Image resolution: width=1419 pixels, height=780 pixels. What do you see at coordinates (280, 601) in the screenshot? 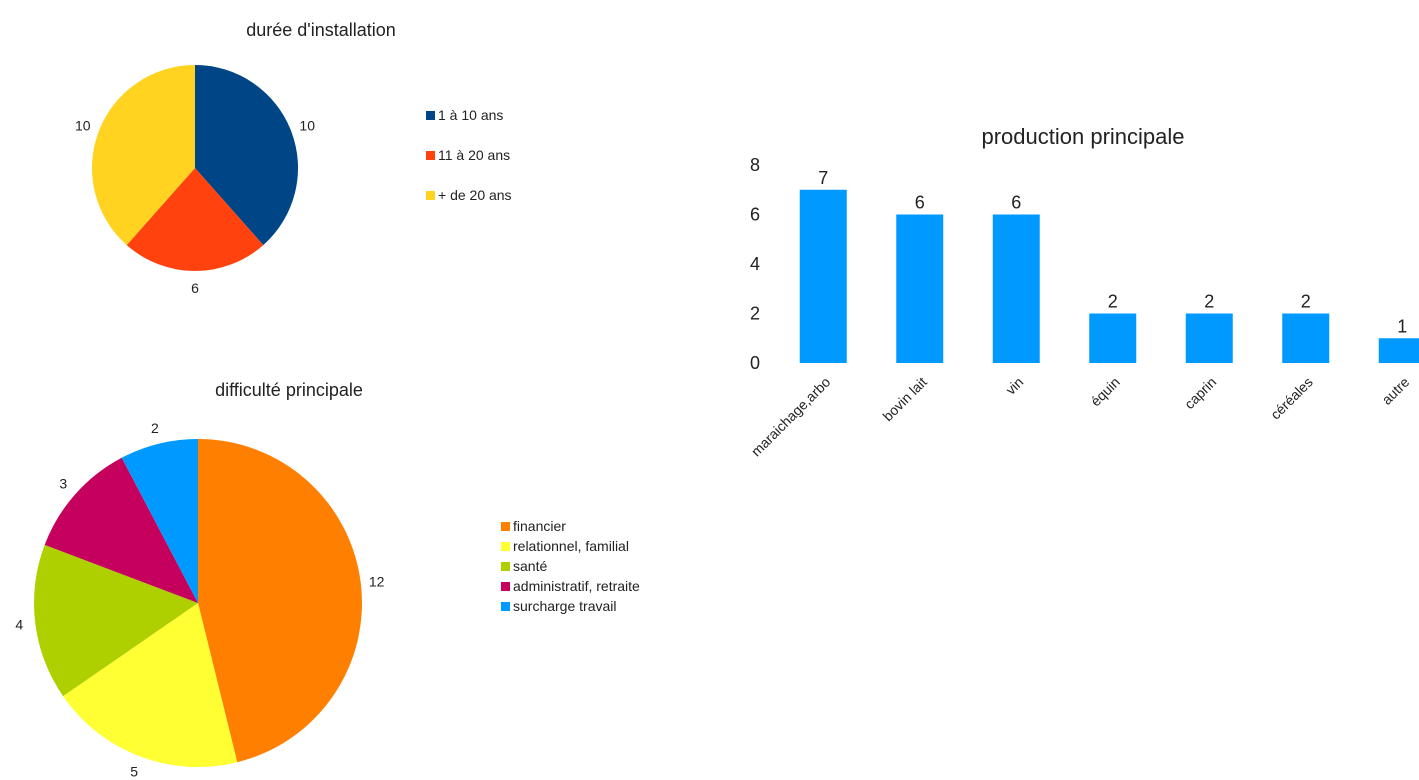
I see `pie2-slice-financier` at bounding box center [280, 601].